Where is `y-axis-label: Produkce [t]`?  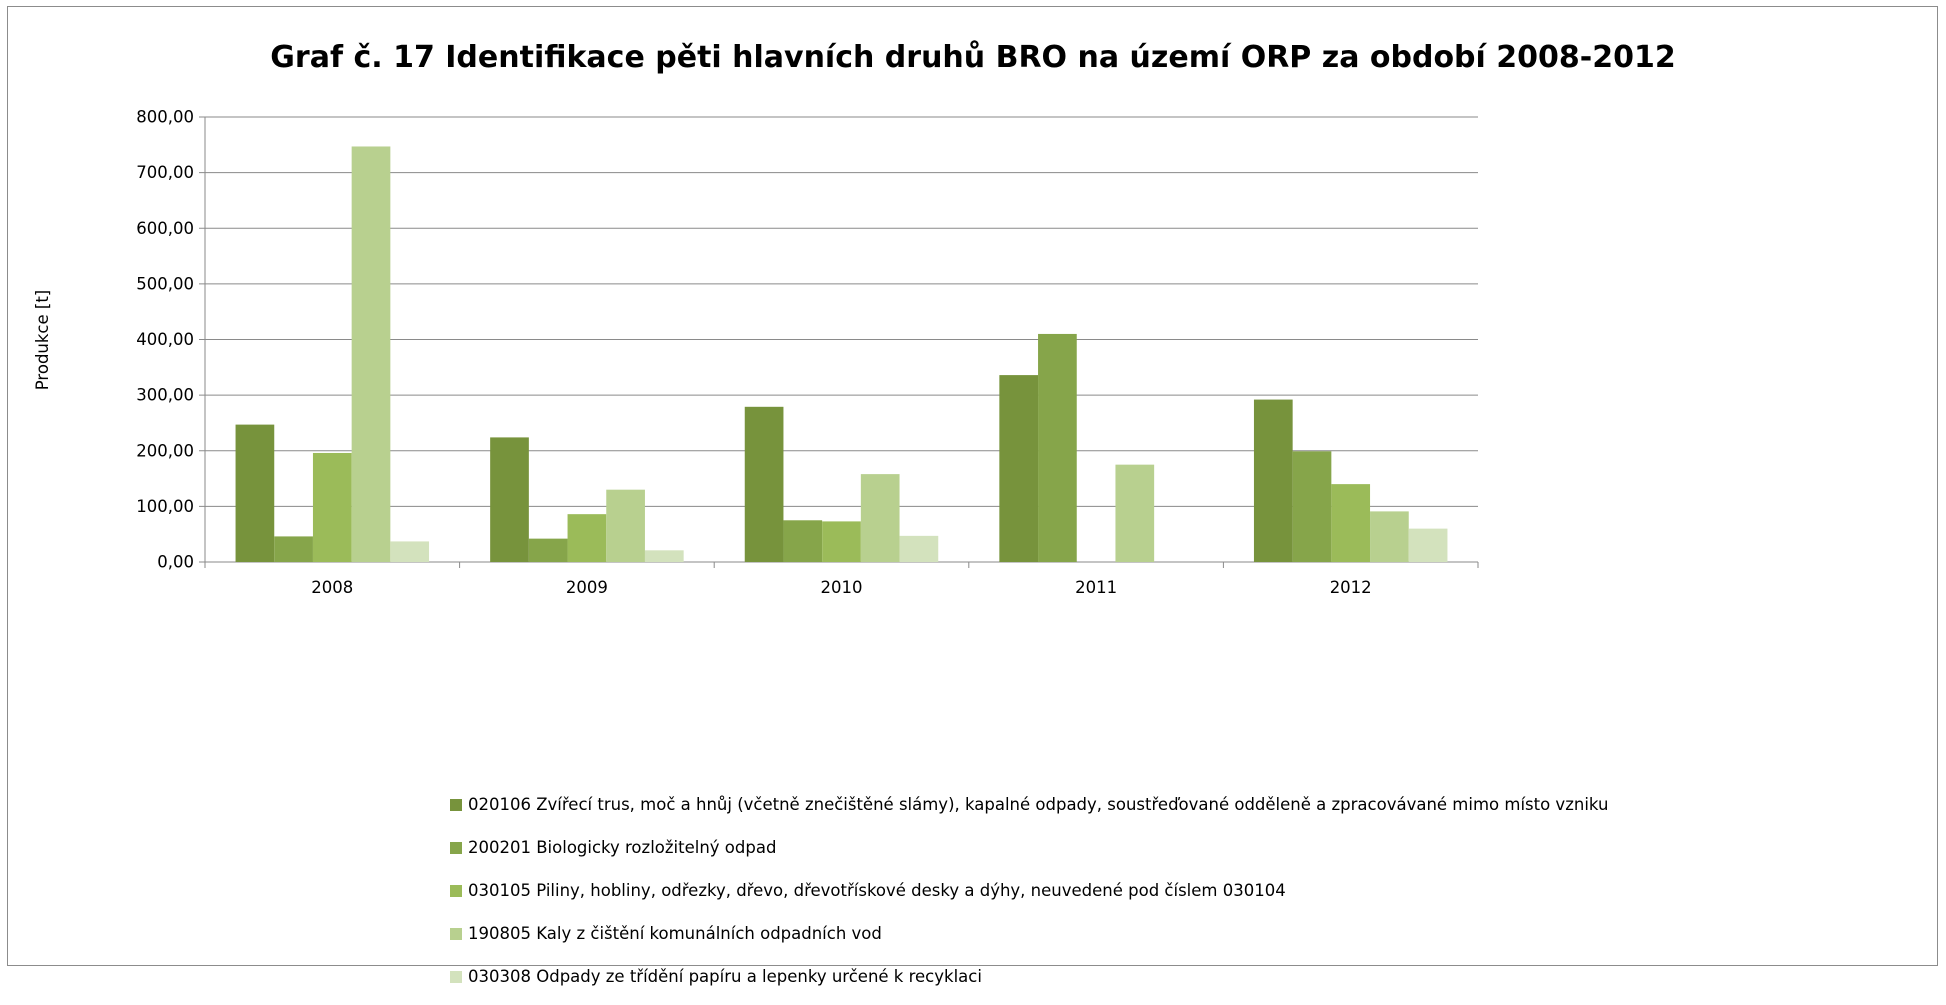 y-axis-label: Produkce [t] is located at coordinates (42, 340).